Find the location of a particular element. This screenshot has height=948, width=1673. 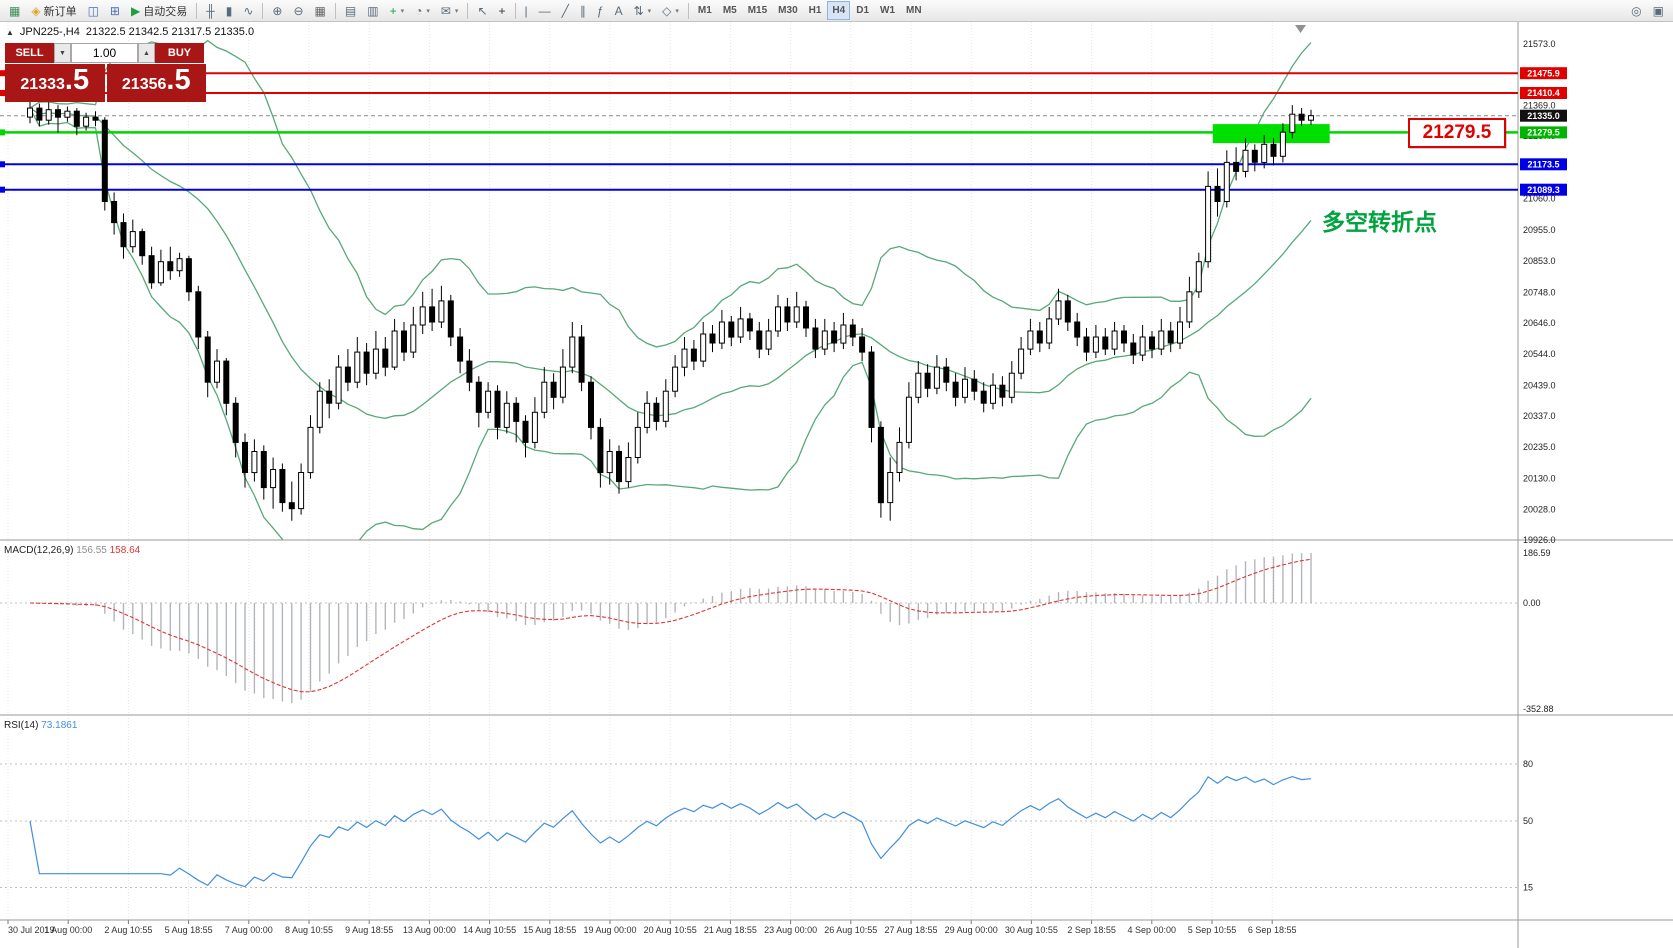

chart-shift-marker is located at coordinates (1300, 29).